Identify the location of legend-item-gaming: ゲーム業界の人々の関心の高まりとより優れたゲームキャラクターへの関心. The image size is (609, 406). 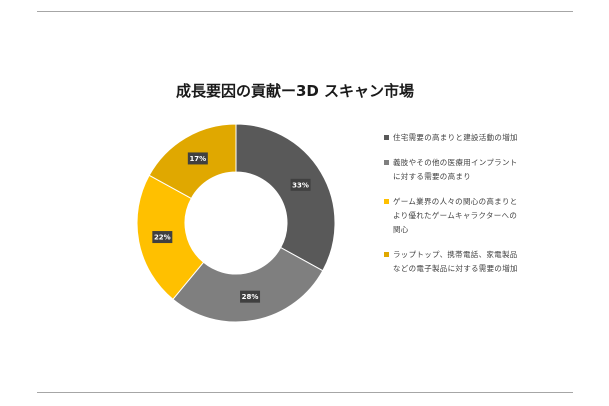
(453, 216).